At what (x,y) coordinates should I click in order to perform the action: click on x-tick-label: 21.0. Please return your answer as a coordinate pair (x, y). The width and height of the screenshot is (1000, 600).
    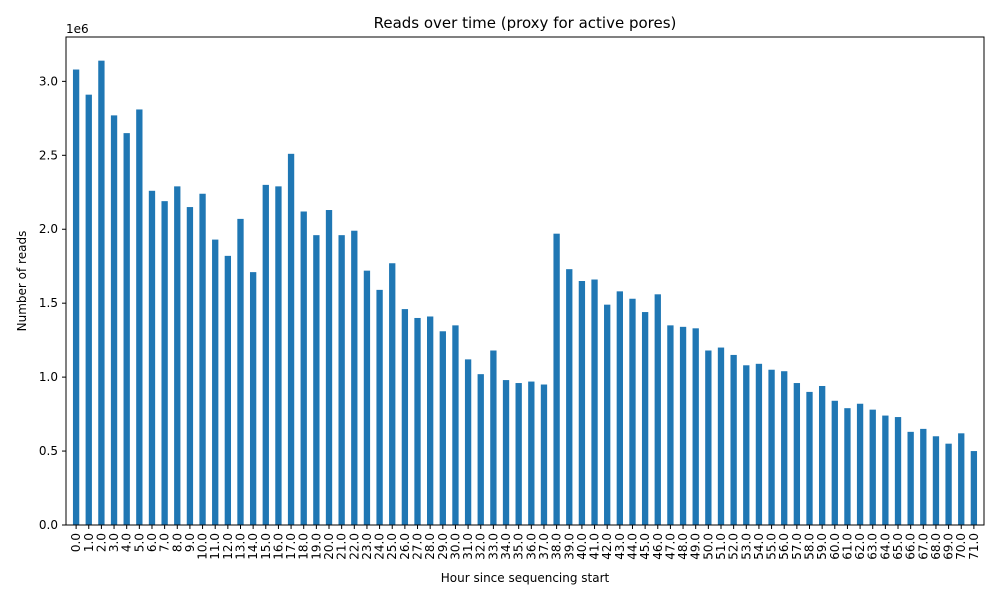
    Looking at the image, I should click on (342, 546).